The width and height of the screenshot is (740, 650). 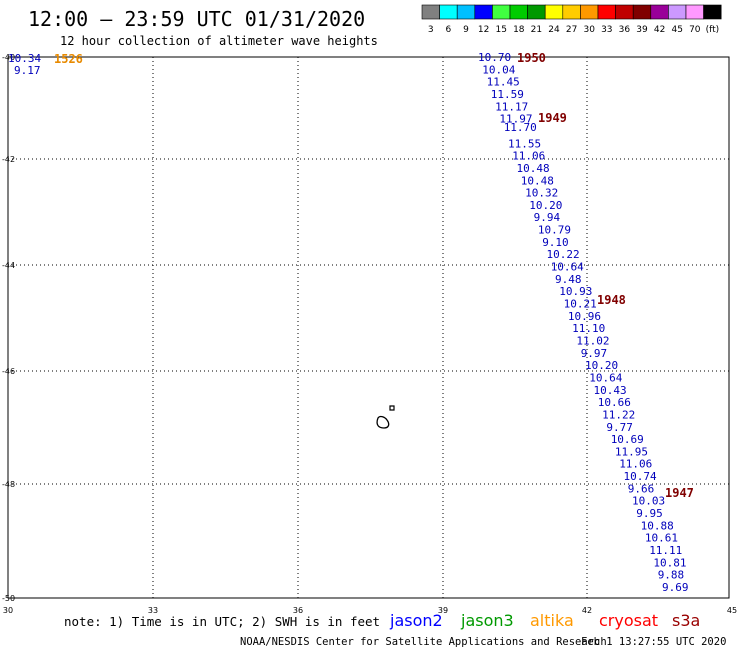 What do you see at coordinates (511, 106) in the screenshot?
I see `wave-height-value: 11.17` at bounding box center [511, 106].